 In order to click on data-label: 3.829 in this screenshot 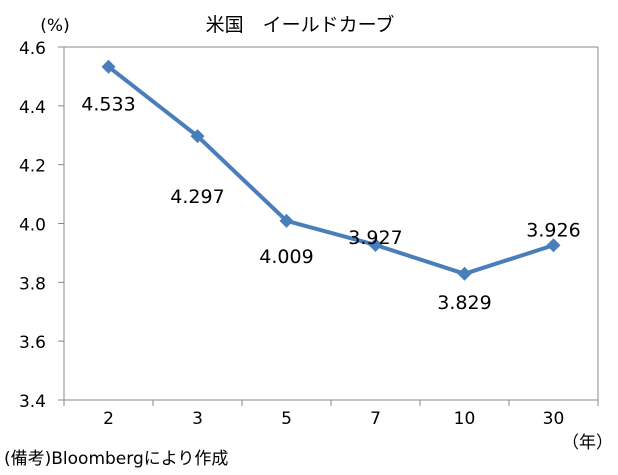, I will do `click(464, 303)`.